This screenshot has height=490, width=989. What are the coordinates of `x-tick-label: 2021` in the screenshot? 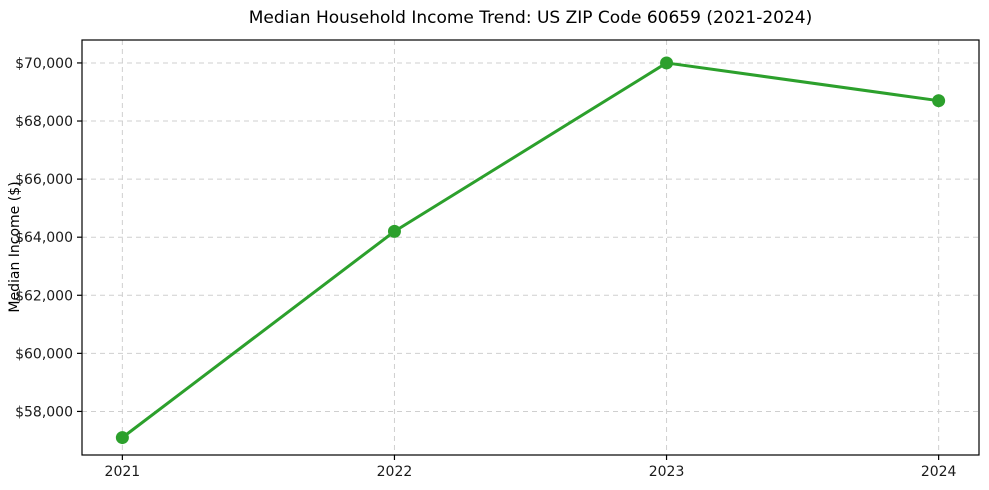 It's located at (123, 472).